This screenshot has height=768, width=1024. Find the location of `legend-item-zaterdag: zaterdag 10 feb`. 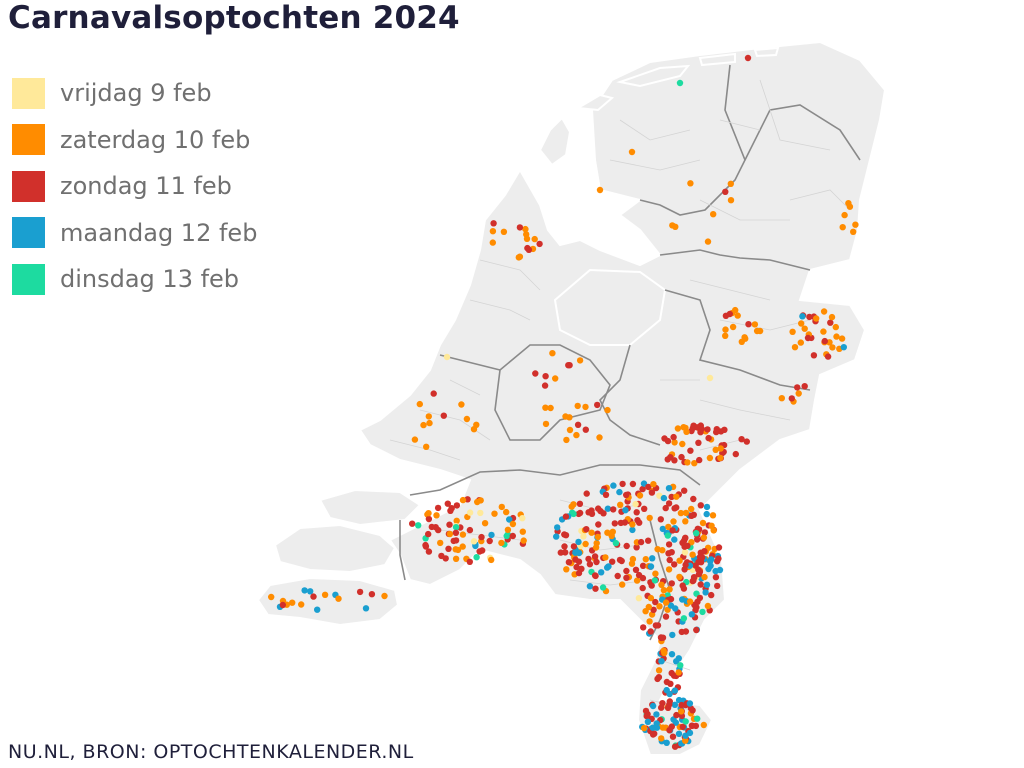

legend-item-zaterdag: zaterdag 10 feb is located at coordinates (134, 140).